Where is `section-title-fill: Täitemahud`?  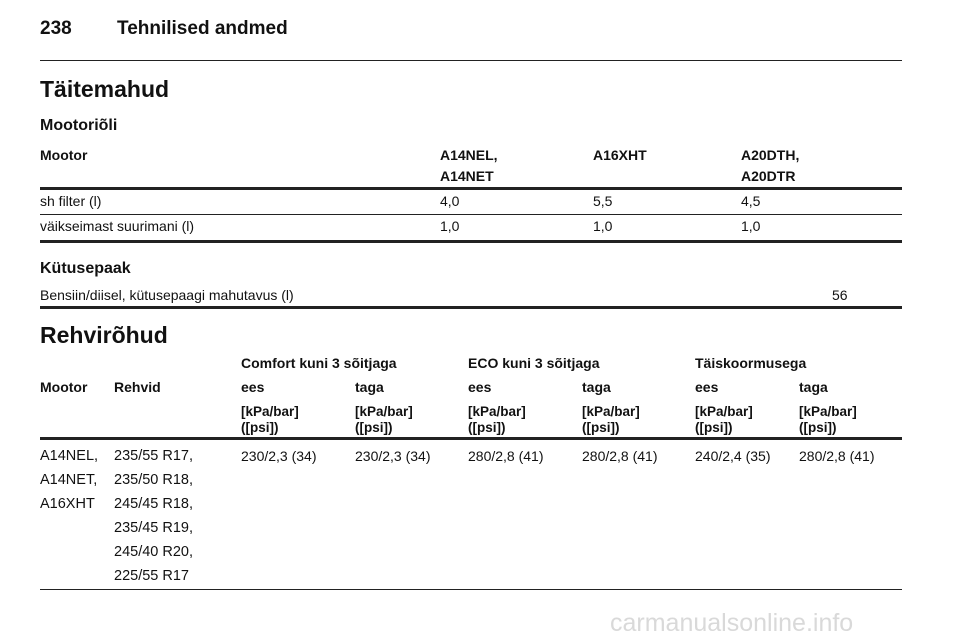
section-title-fill: Täitemahud is located at coordinates (105, 89).